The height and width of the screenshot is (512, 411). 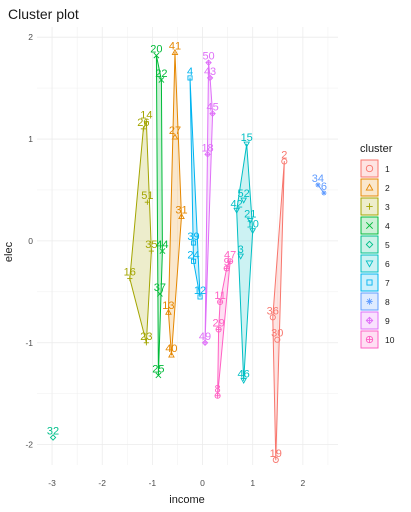 What do you see at coordinates (387, 283) in the screenshot?
I see `legend-label: 7` at bounding box center [387, 283].